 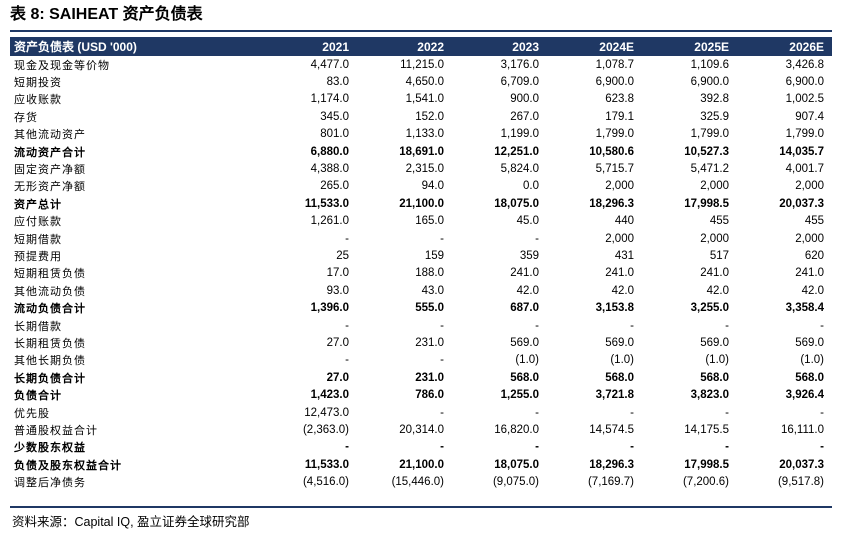 I want to click on table-cell: 159, so click(x=434, y=255).